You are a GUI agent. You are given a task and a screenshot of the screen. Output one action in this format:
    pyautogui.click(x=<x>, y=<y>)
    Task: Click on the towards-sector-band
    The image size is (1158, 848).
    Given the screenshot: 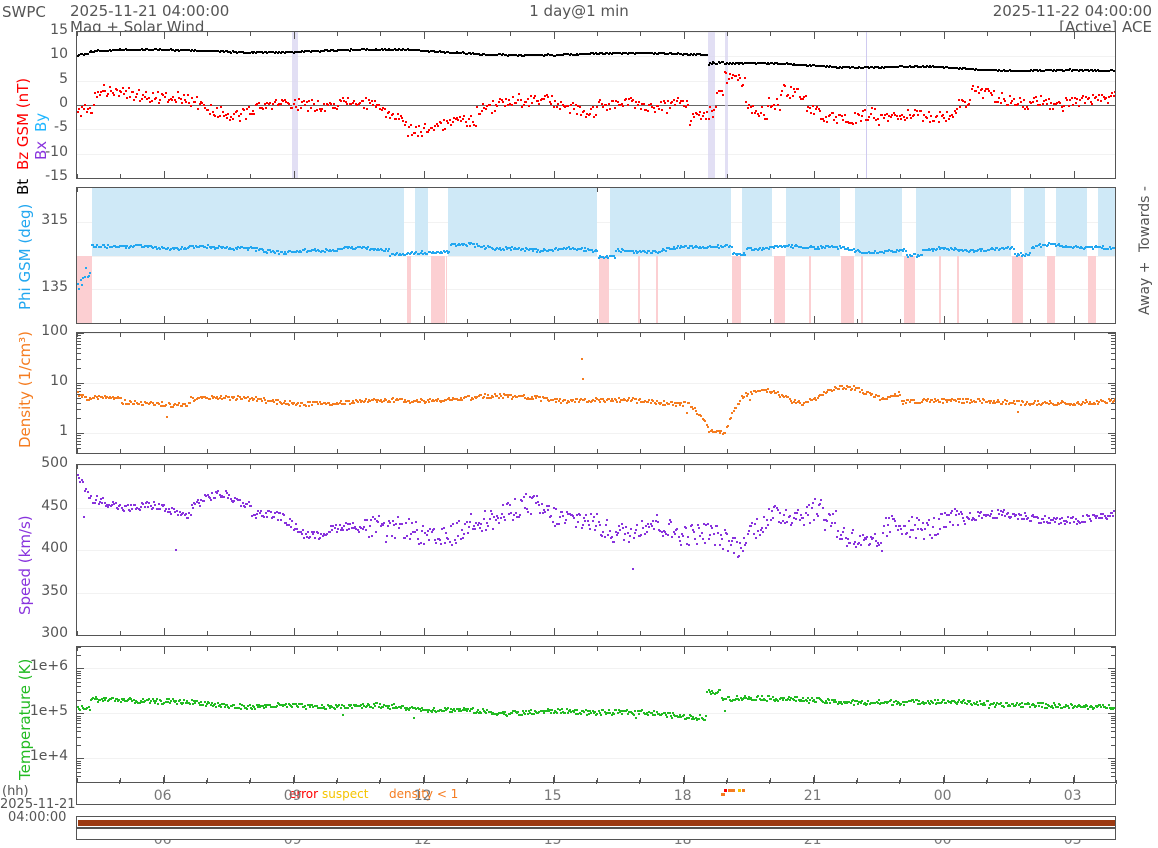 What is the action you would take?
    pyautogui.click(x=421, y=222)
    